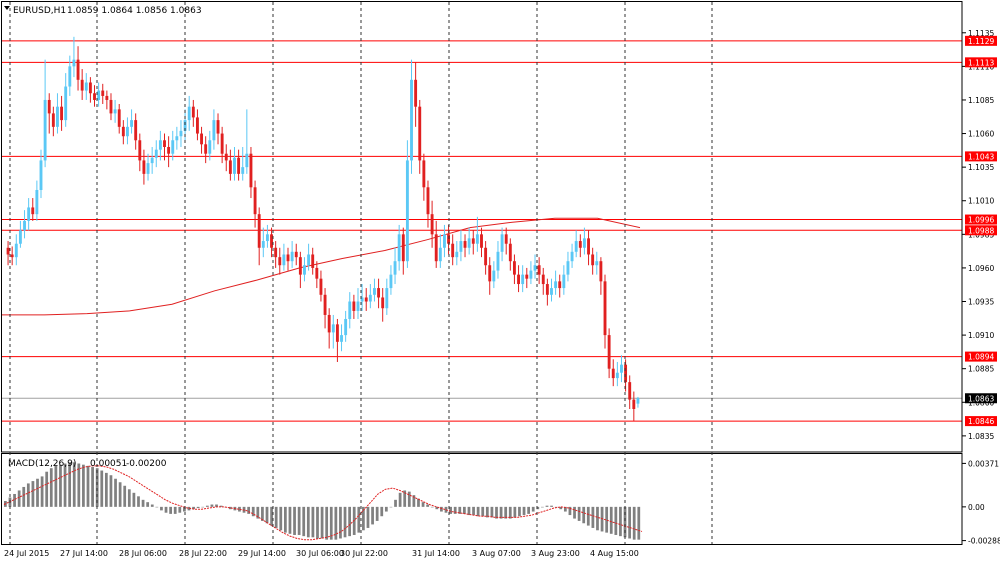 The width and height of the screenshot is (1000, 561). What do you see at coordinates (981, 33) in the screenshot?
I see `price-axis-label: 1.1135` at bounding box center [981, 33].